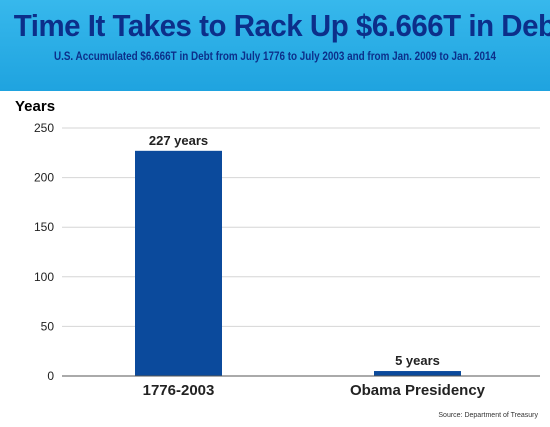 The image size is (550, 427). Describe the element at coordinates (48, 326) in the screenshot. I see `y-tick-label: 50` at that location.